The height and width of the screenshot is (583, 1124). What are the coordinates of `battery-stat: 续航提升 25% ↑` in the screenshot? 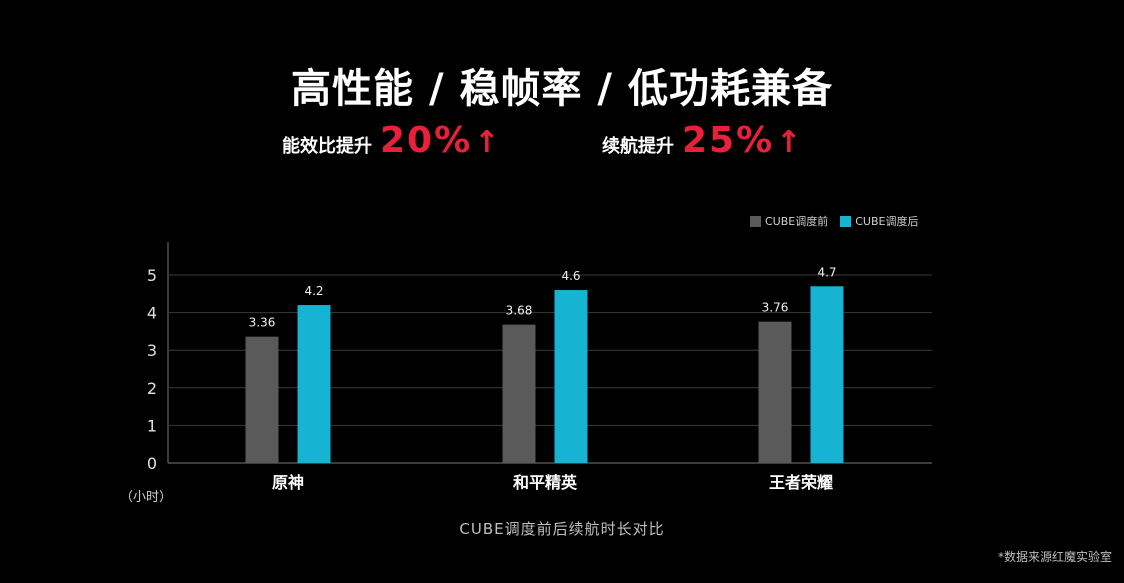 It's located at (701, 140).